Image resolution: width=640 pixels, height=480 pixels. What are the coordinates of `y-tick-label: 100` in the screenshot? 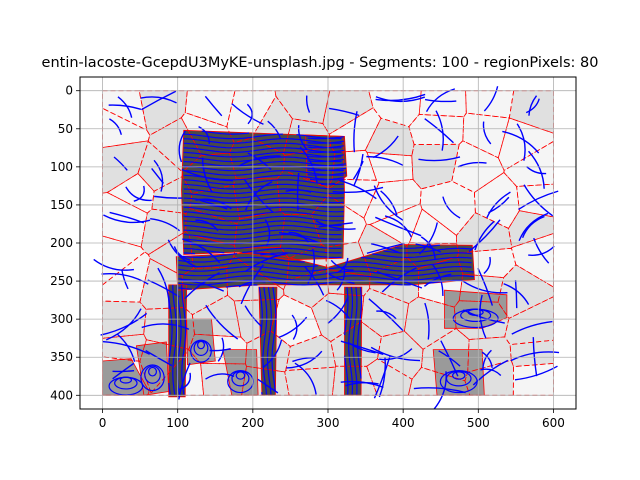 It's located at (61, 167).